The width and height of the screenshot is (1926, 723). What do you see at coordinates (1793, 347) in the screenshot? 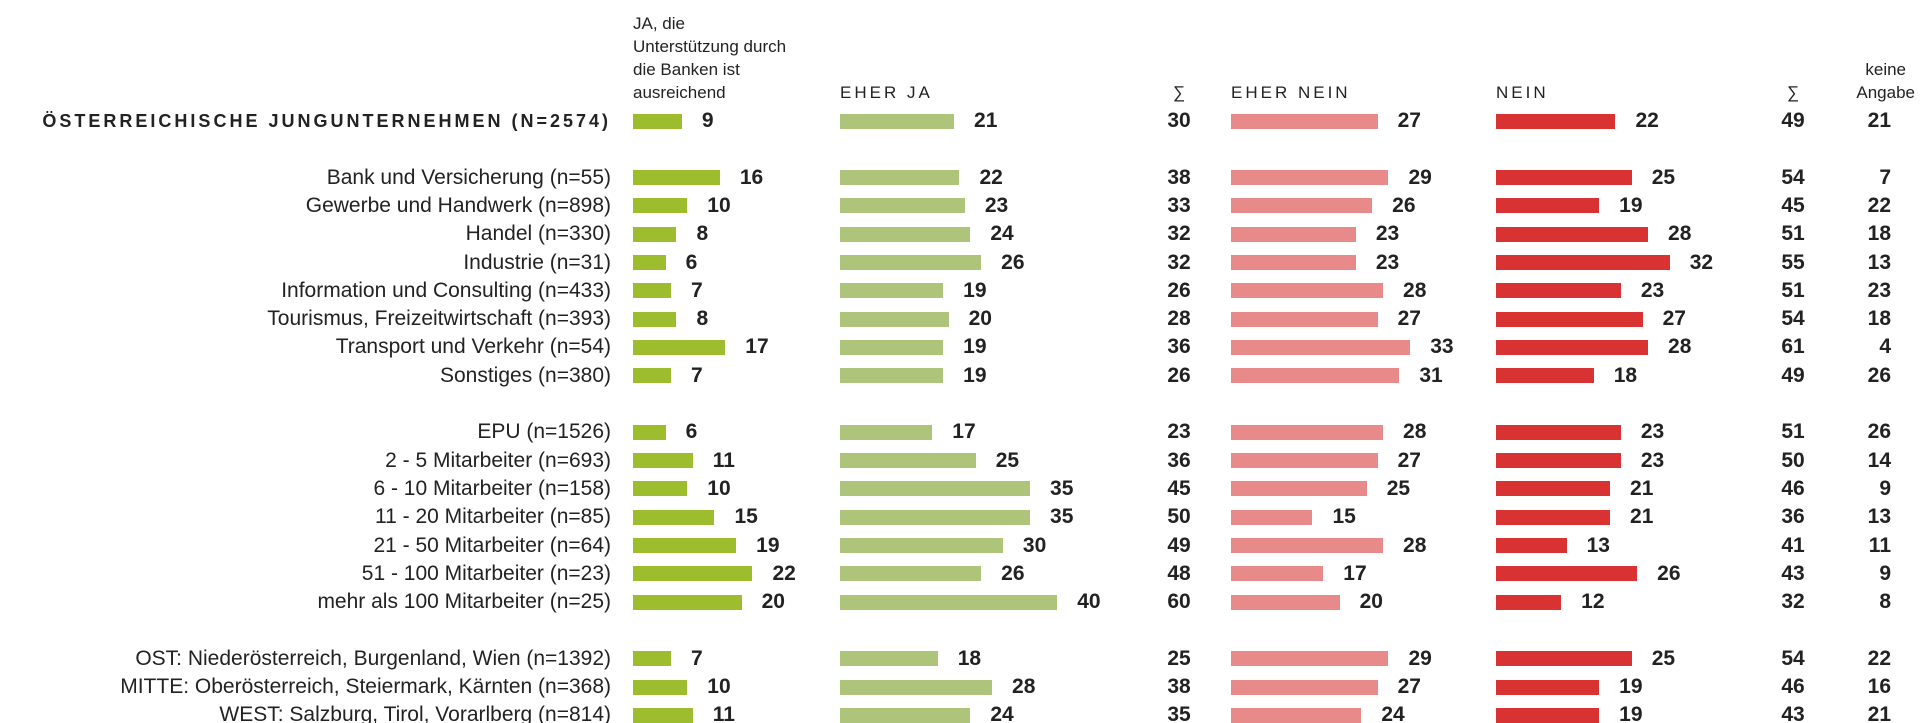
I see `value-label: 61` at bounding box center [1793, 347].